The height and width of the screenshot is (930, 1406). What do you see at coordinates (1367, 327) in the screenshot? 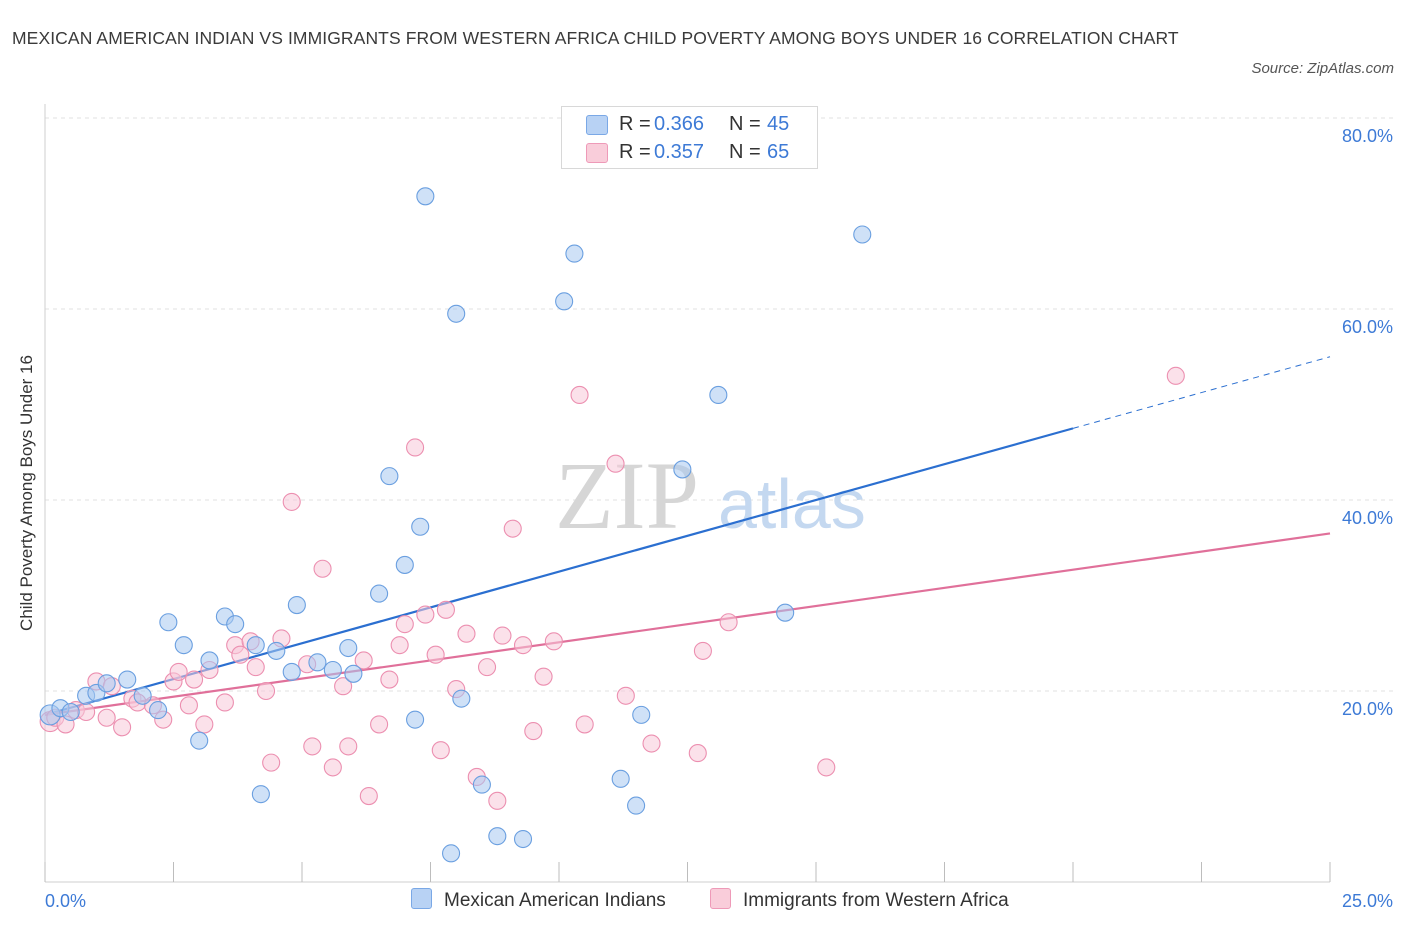
I see `y-tick-label: 60.0%` at bounding box center [1367, 327].